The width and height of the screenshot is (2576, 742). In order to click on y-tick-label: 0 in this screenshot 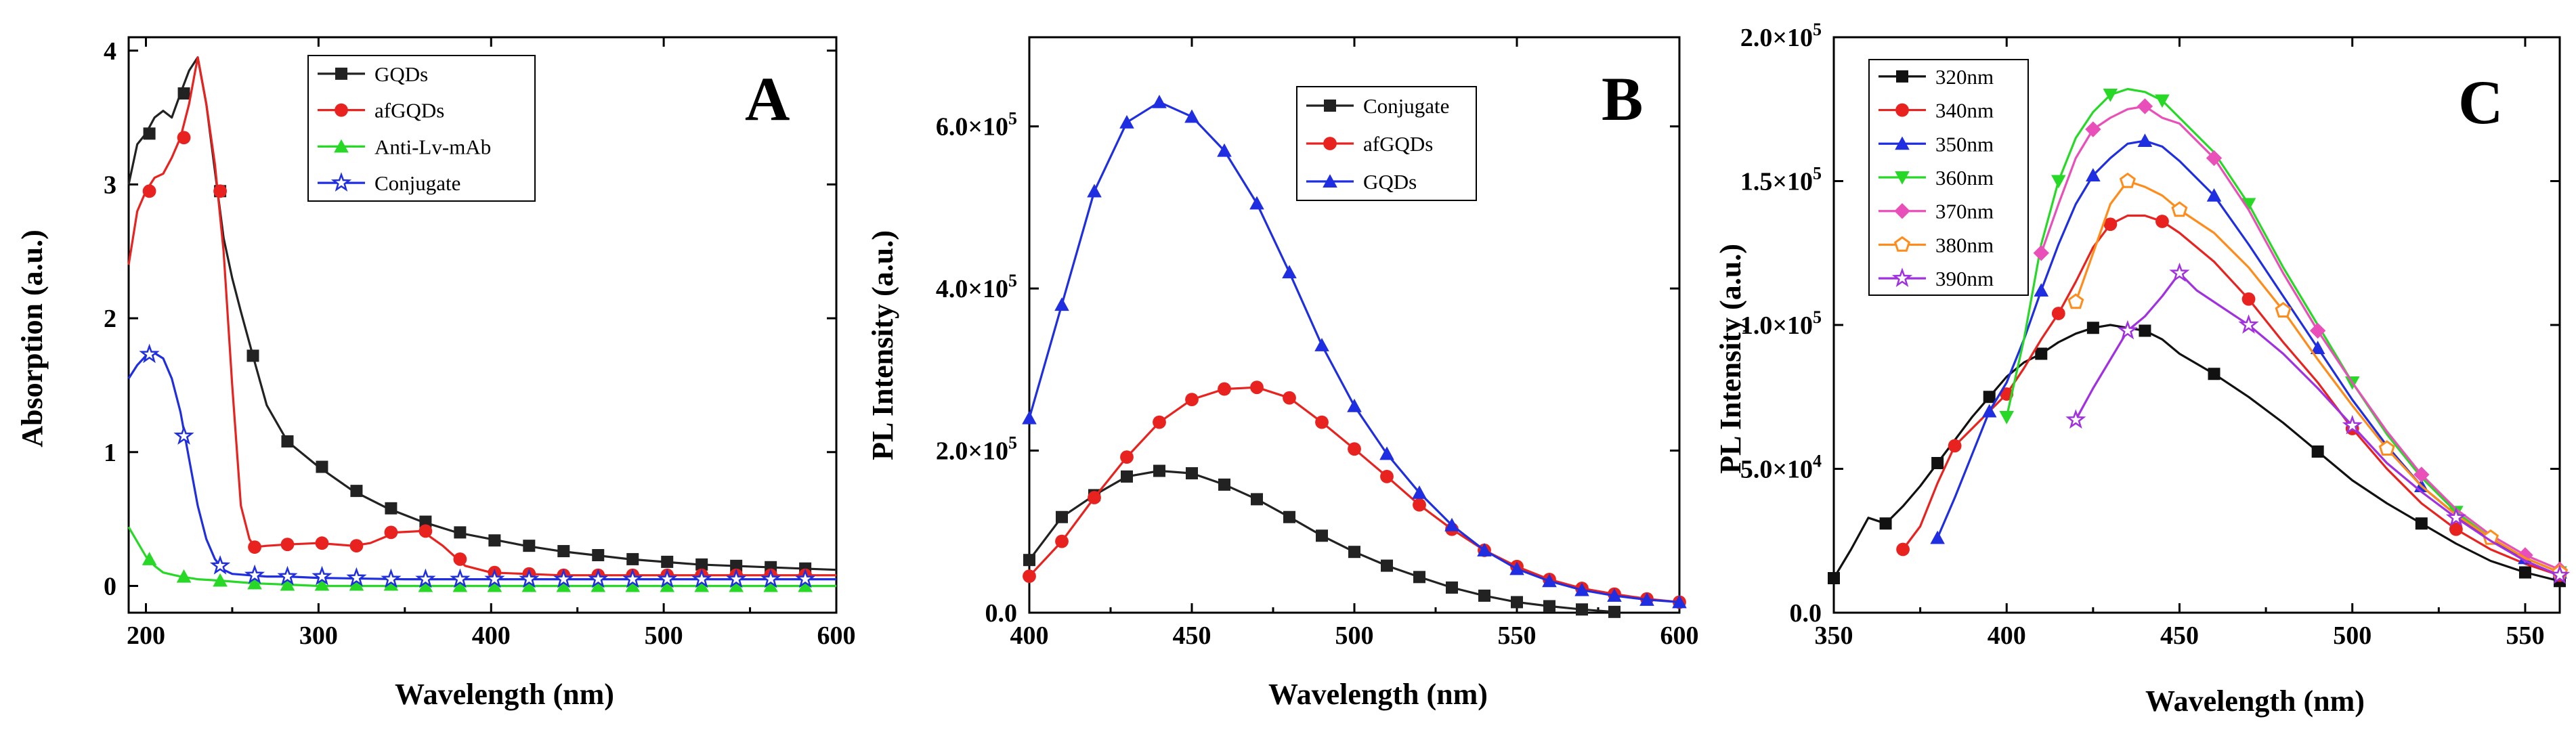, I will do `click(110, 586)`.